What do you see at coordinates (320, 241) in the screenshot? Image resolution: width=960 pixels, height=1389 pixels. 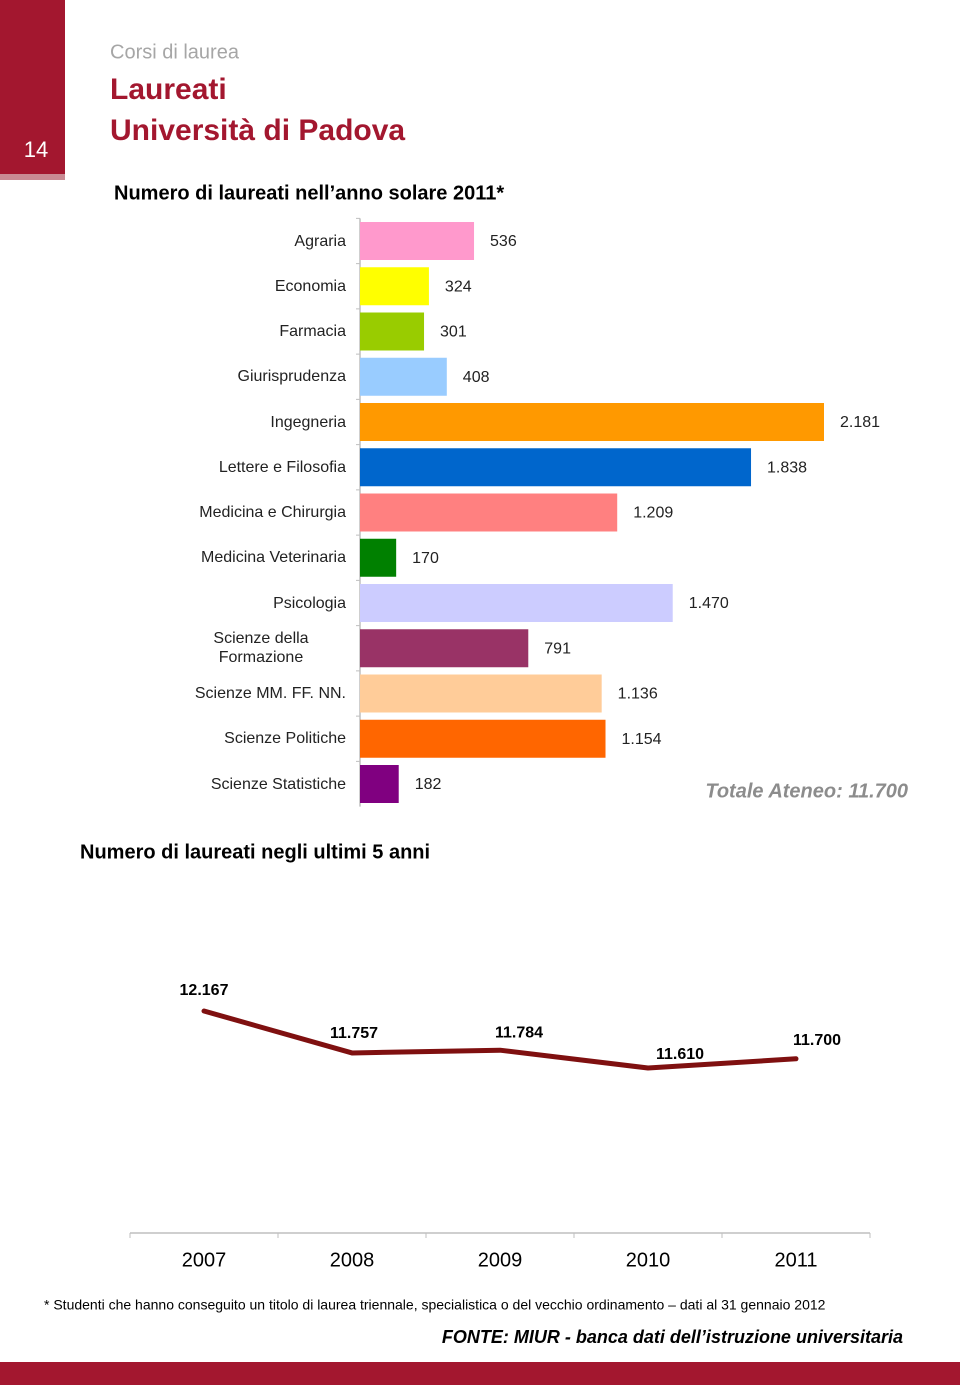 I see `category-label: Agraria` at bounding box center [320, 241].